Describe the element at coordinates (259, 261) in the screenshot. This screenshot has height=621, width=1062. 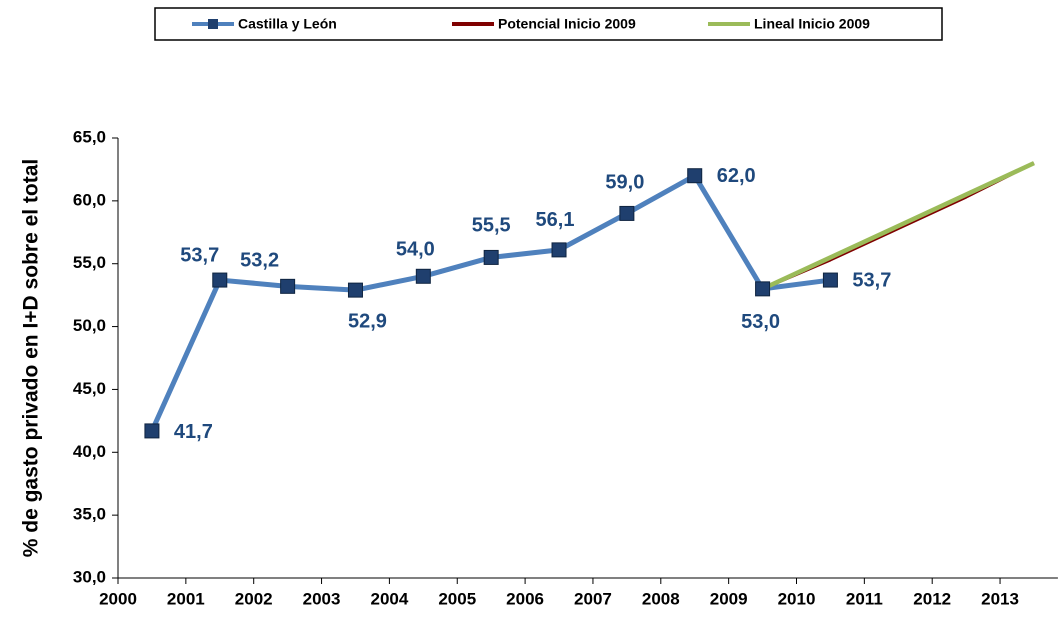
I see `data-label: 53,2` at that location.